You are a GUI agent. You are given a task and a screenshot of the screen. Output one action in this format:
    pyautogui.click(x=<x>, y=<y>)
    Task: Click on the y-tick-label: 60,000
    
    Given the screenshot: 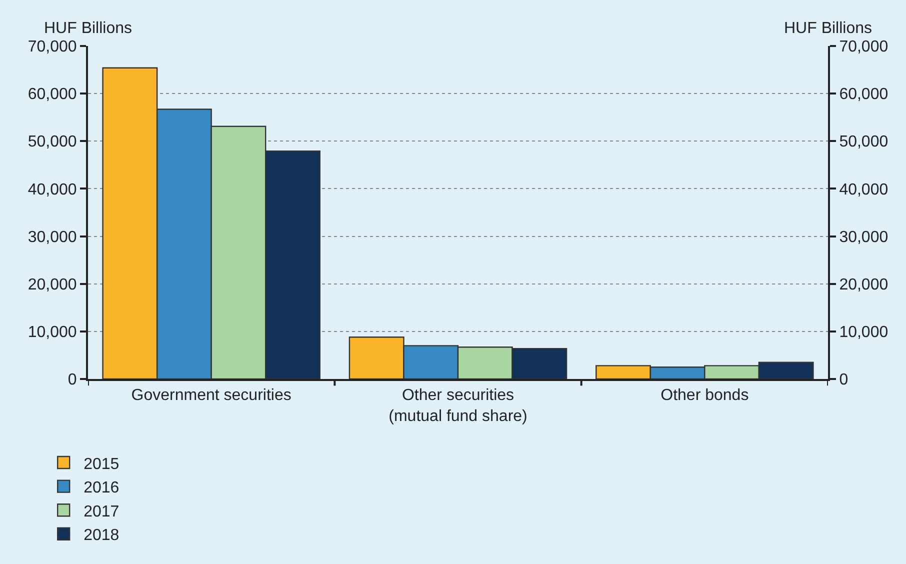 What is the action you would take?
    pyautogui.click(x=52, y=95)
    